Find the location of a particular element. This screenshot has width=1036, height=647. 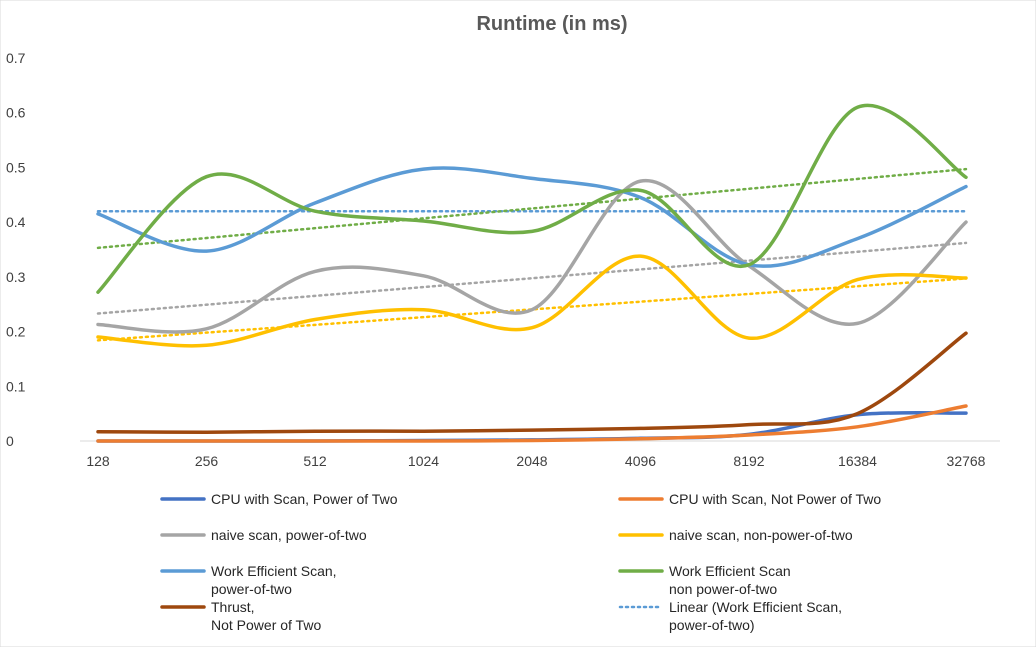

series-line-cpu-with-scan-not-power-of-two is located at coordinates (532, 423).